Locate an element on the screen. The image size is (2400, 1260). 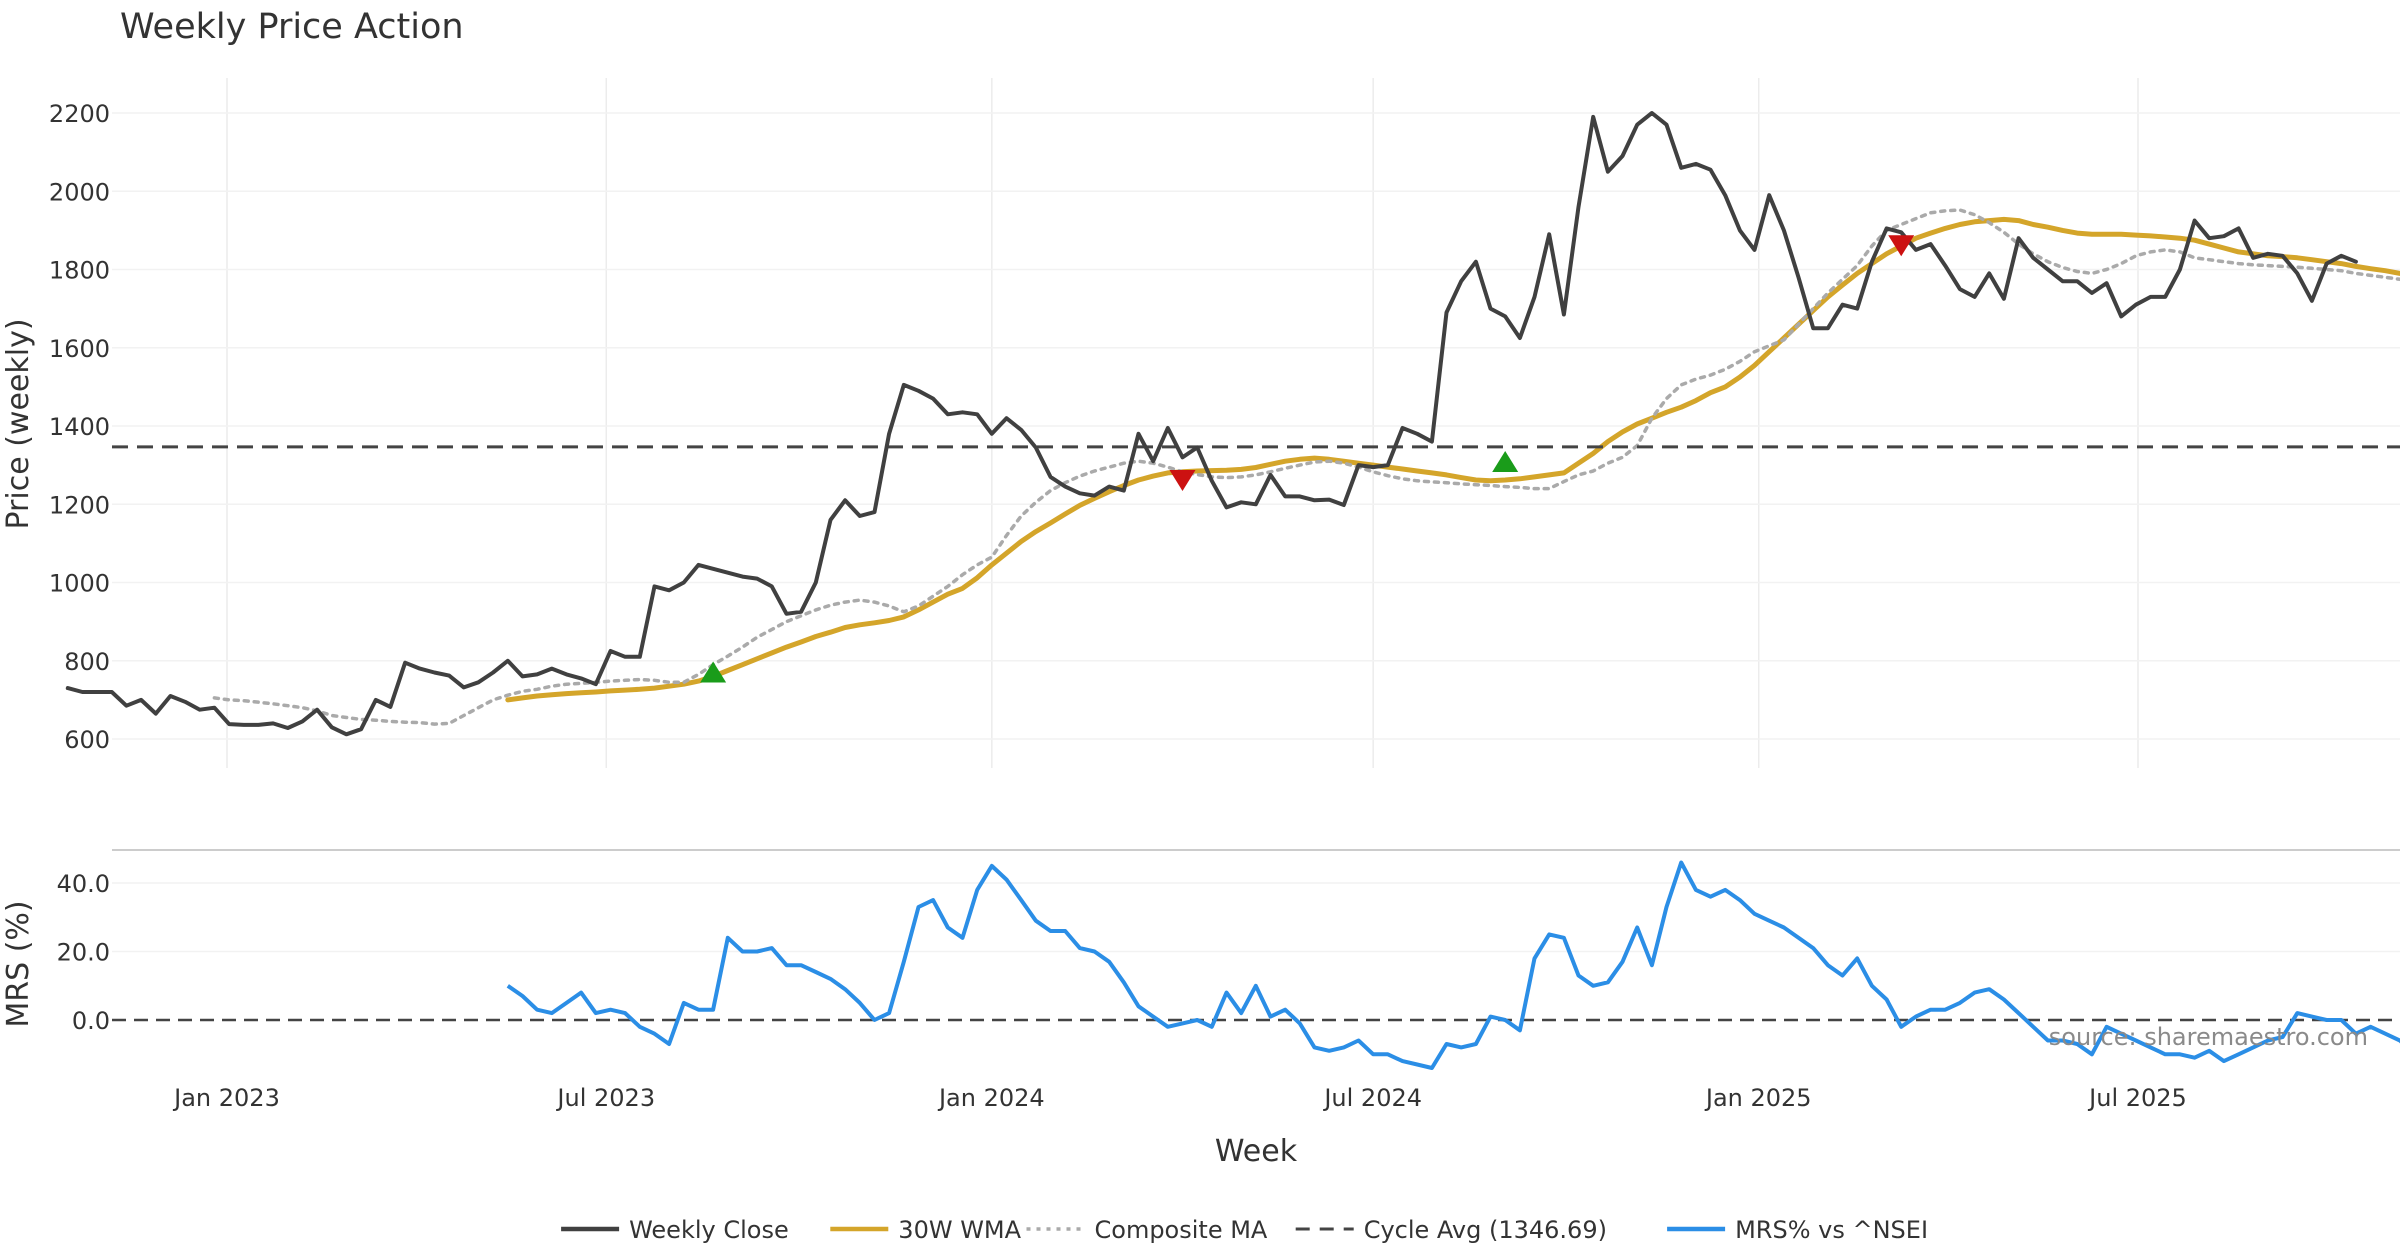
price-y-tick-1800: 1800 is located at coordinates (79, 271).